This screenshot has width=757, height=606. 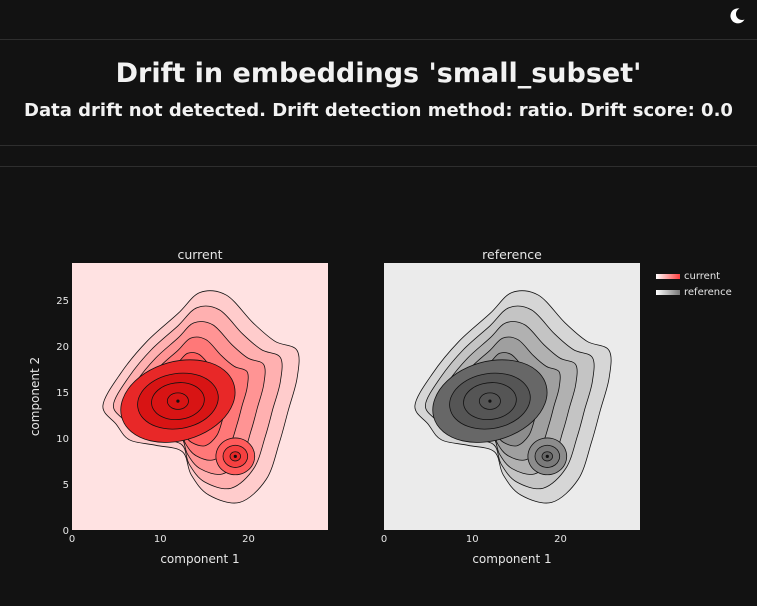 What do you see at coordinates (378, 20) in the screenshot?
I see `top-bar` at bounding box center [378, 20].